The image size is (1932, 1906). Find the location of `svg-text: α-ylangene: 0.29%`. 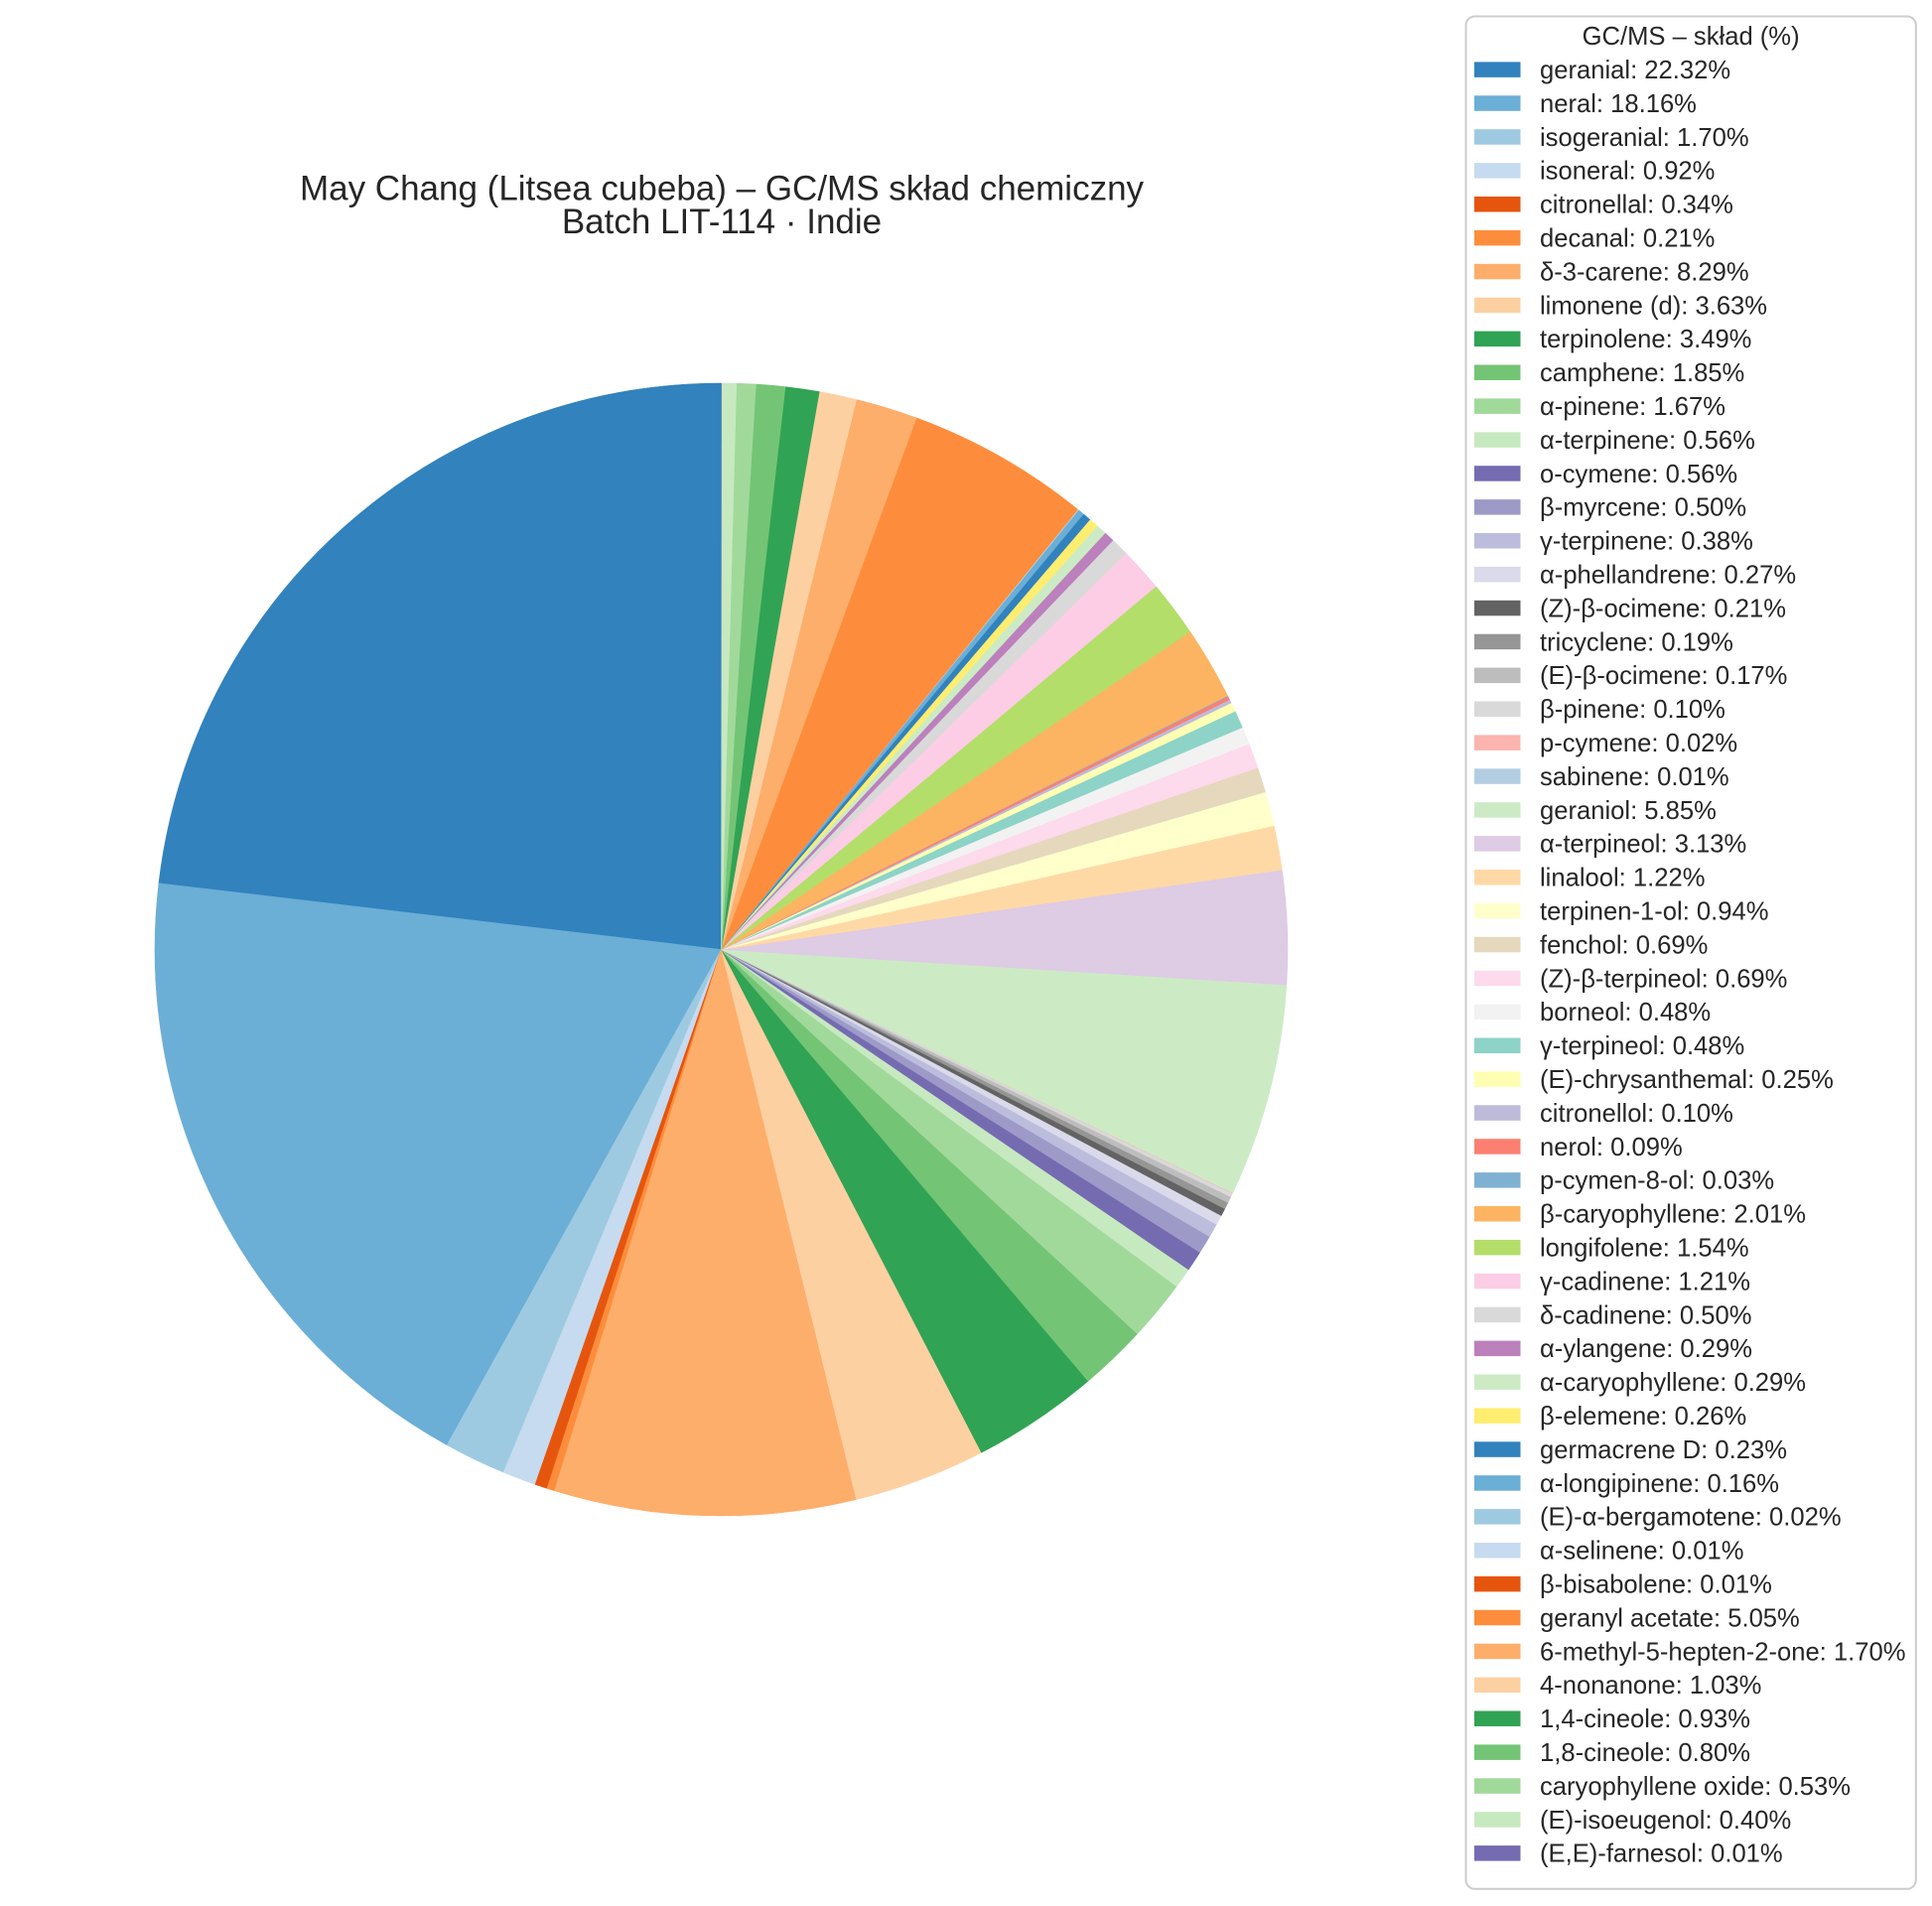

svg-text: α-ylangene: 0.29% is located at coordinates (1646, 1349).